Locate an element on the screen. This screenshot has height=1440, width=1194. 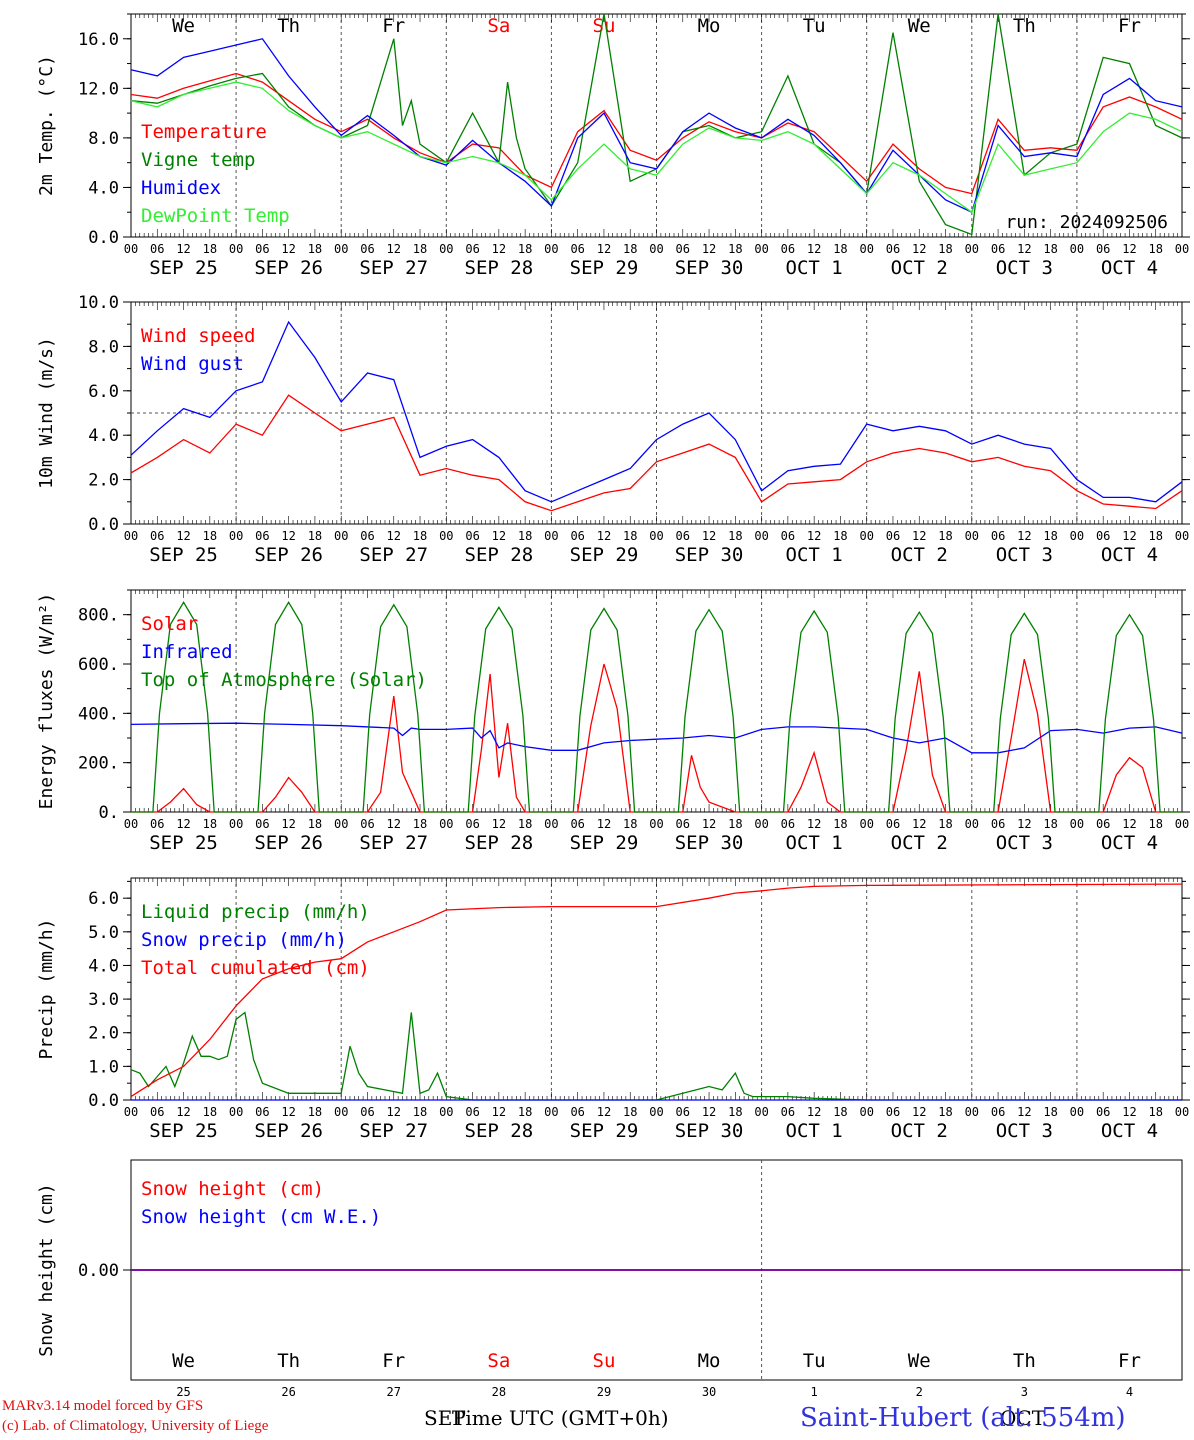
ytick-label: 10.0 is located at coordinates (98, 303).